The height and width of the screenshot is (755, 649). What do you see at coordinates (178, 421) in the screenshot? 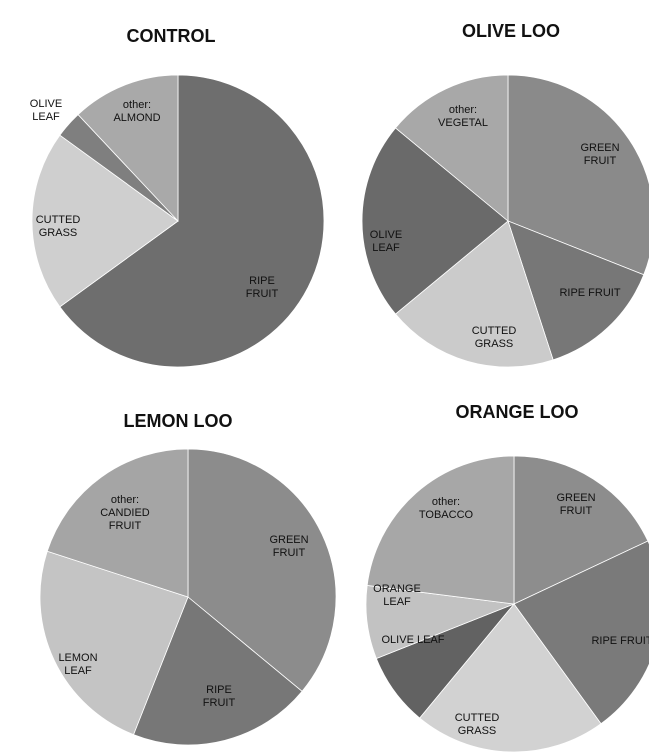
I see `chart-title: LEMON LOO` at bounding box center [178, 421].